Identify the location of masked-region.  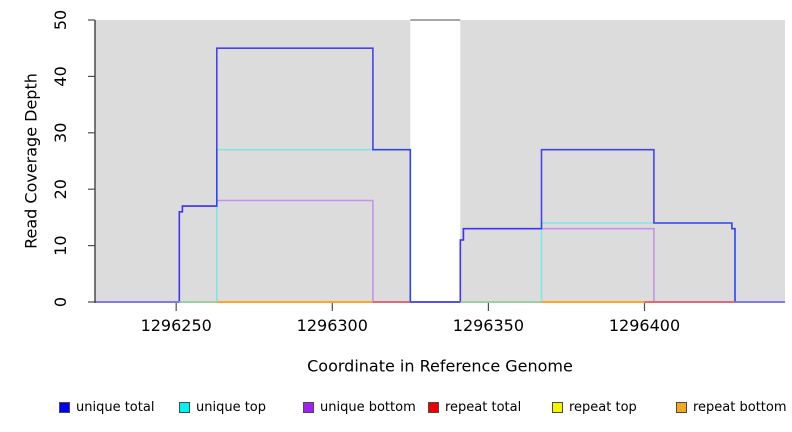
(435, 161).